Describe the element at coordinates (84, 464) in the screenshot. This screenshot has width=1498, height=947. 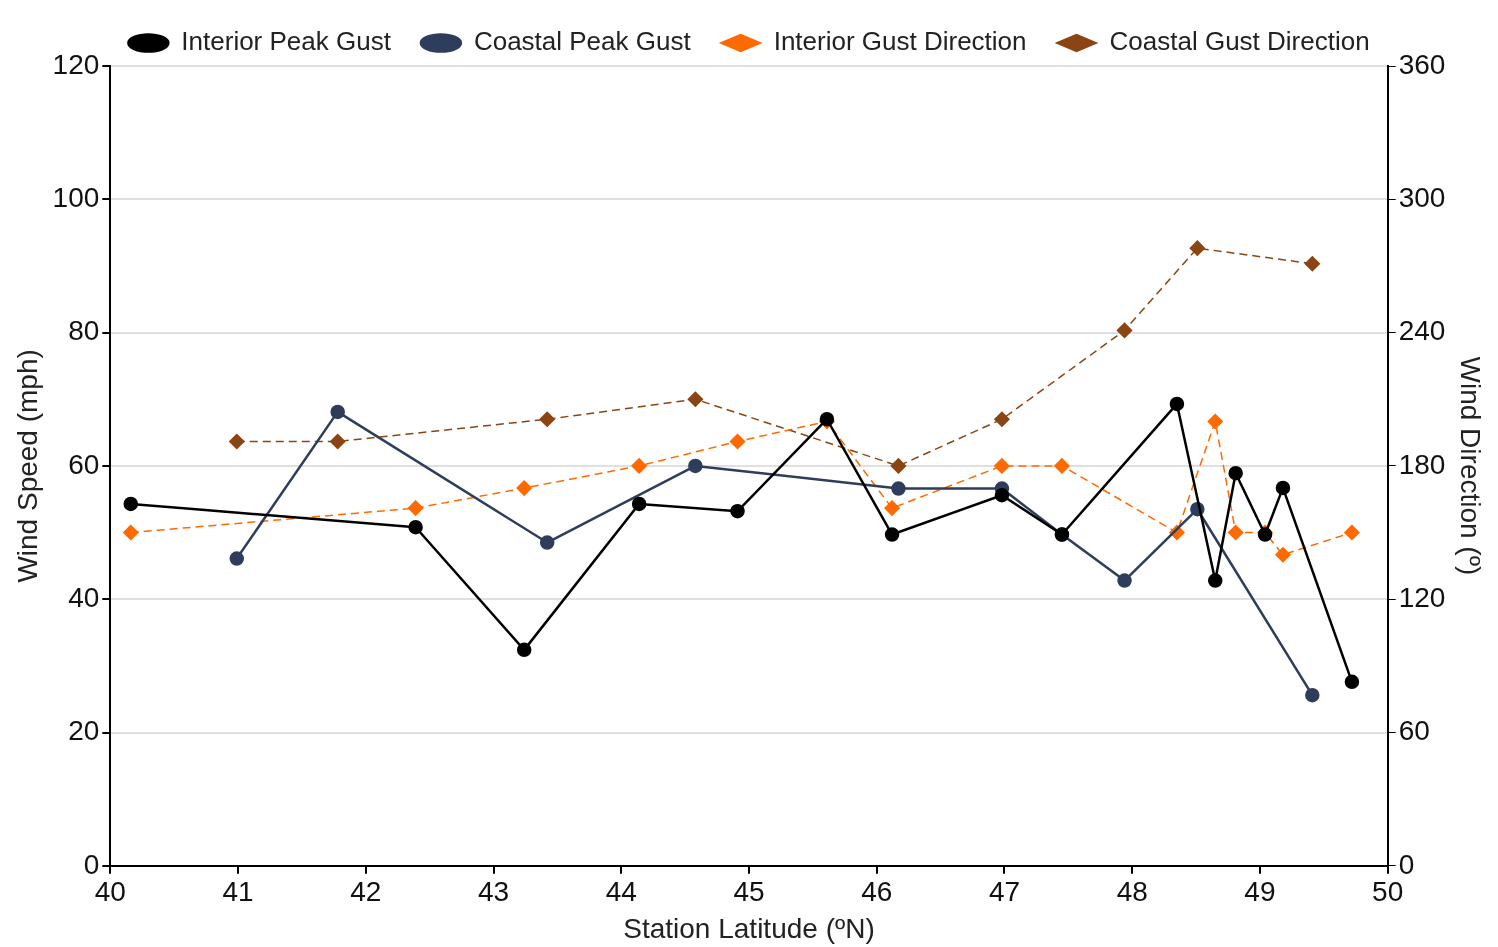
I see `y-tick-label: 60` at that location.